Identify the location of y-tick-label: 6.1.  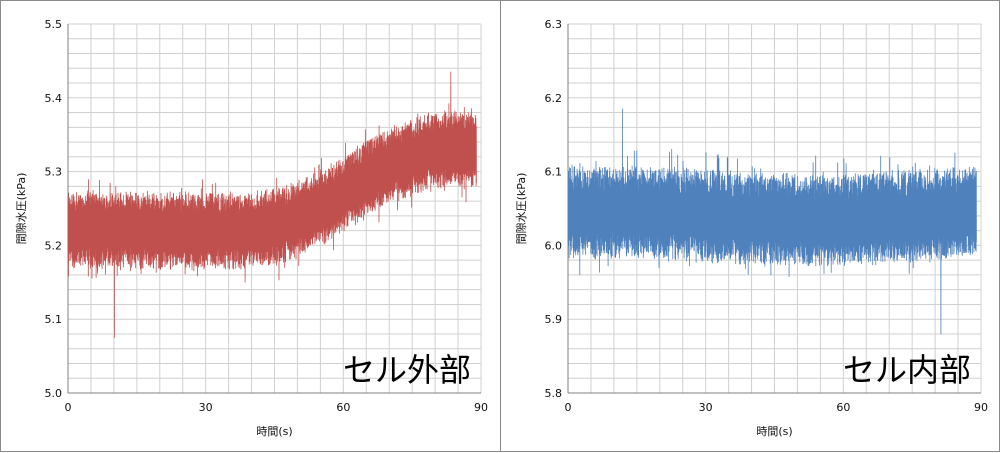
(554, 172).